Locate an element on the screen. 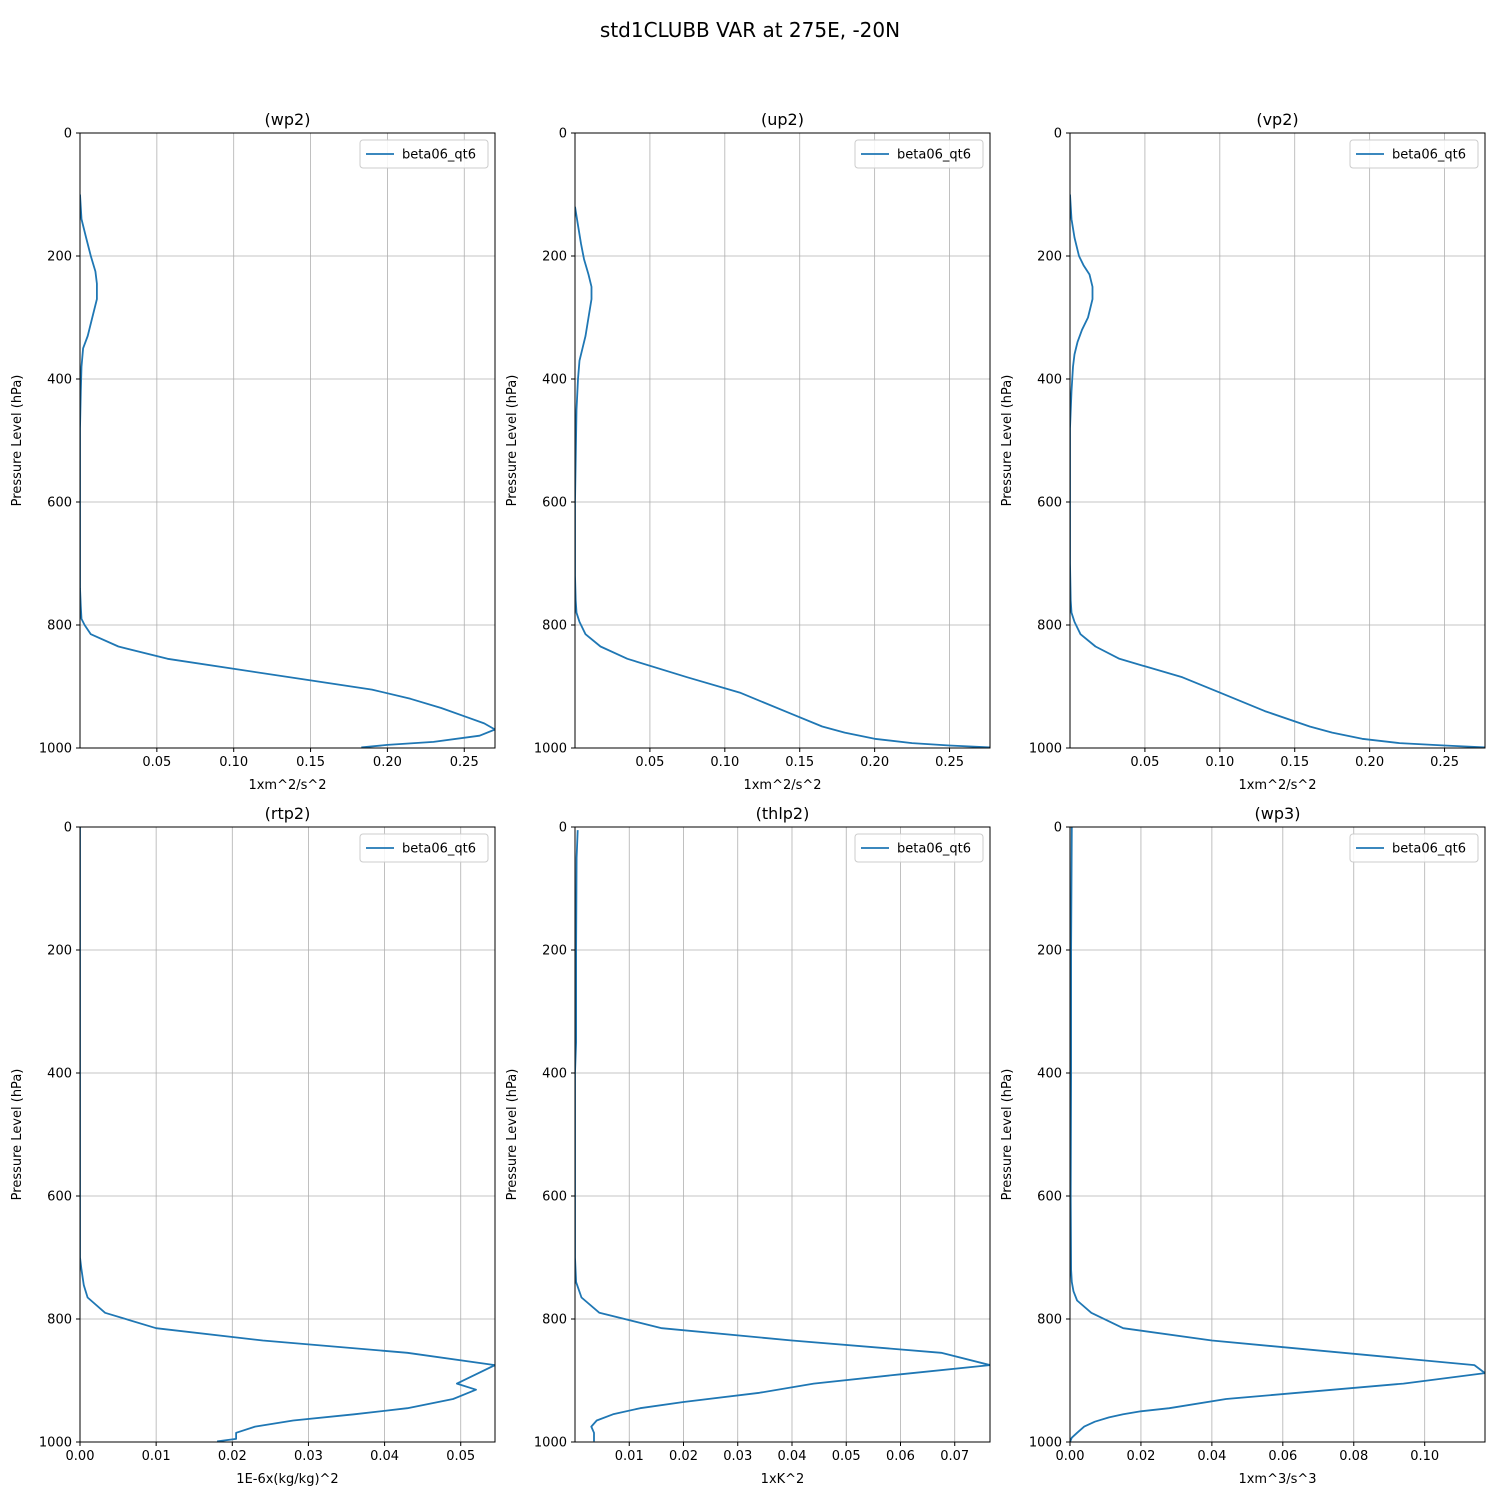 This screenshot has height=1500, width=1500. x-tick-label: 0.07 is located at coordinates (954, 1456).